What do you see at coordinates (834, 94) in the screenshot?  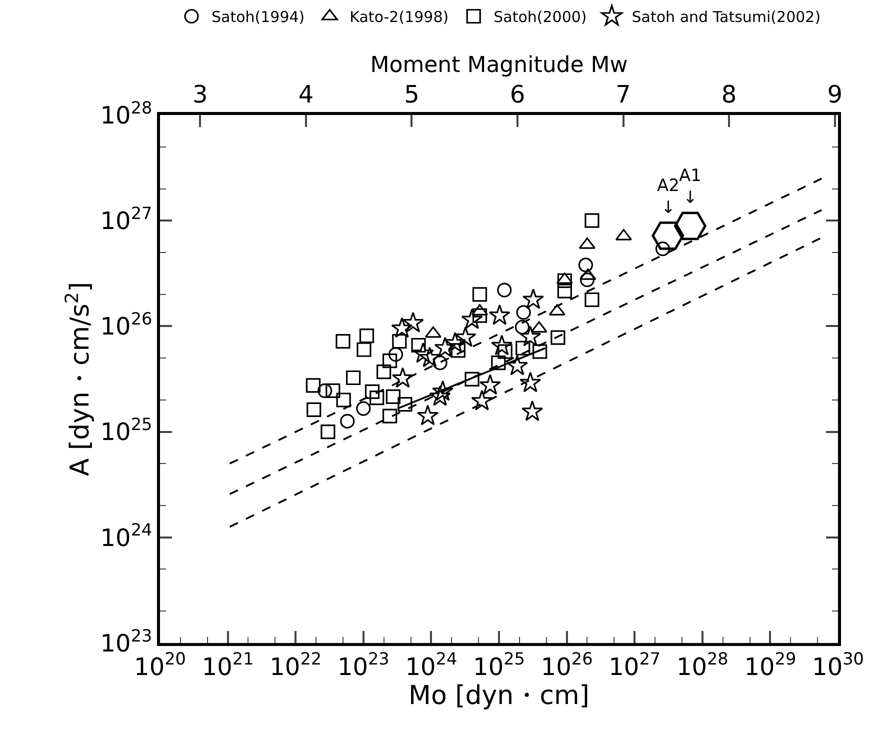 I see `x2-tick-label: 9` at bounding box center [834, 94].